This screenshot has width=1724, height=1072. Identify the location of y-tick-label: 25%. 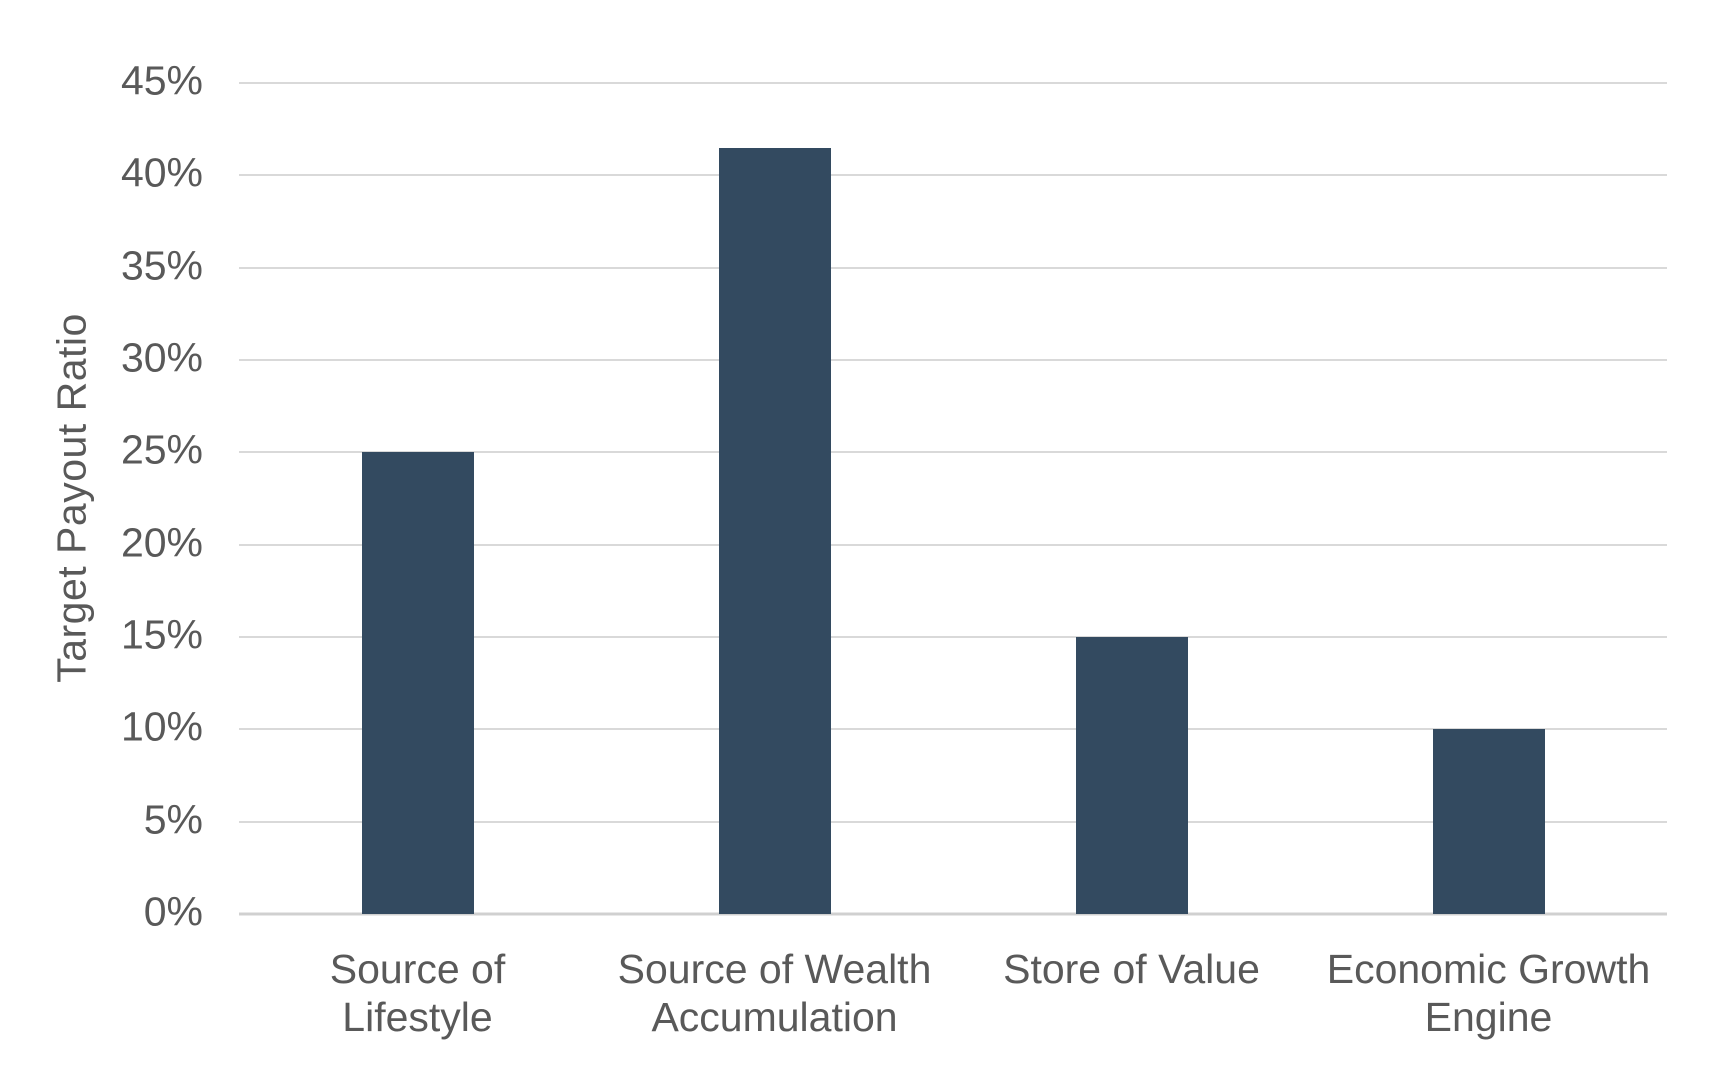
(161, 449).